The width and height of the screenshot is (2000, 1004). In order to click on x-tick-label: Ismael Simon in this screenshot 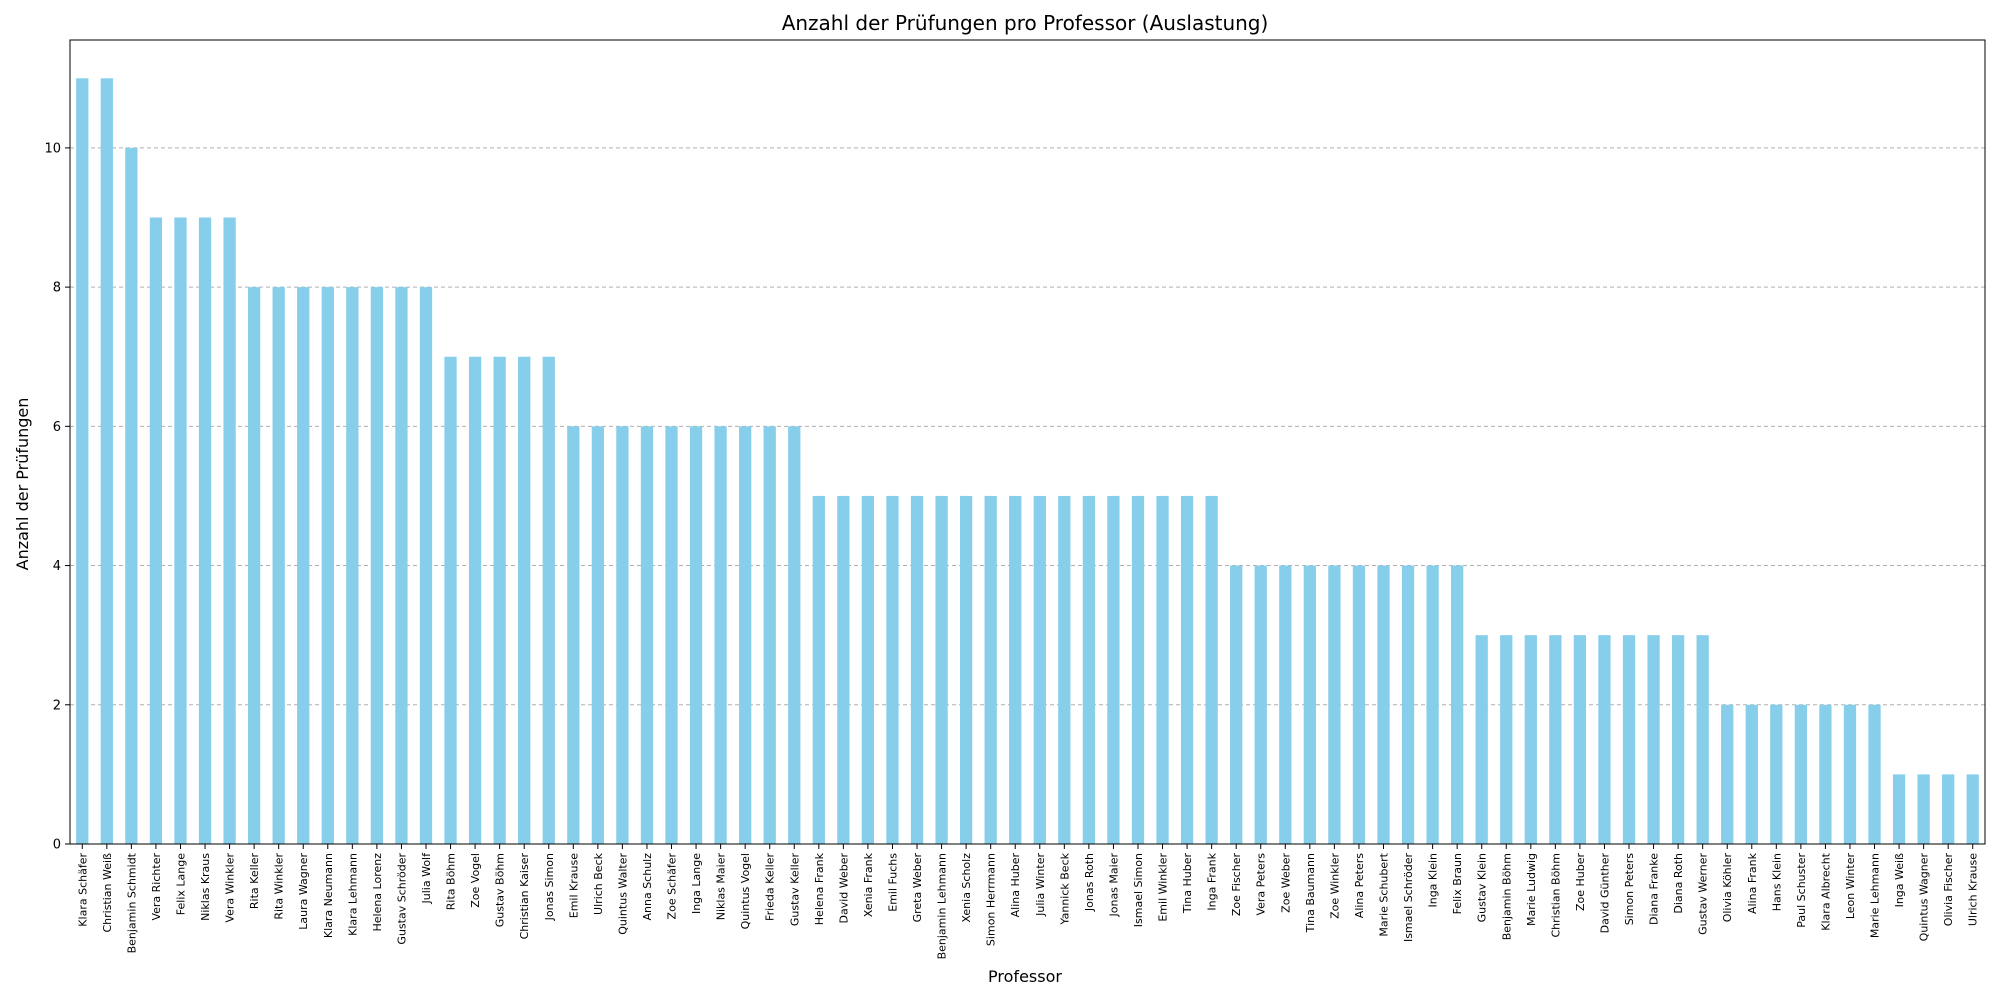, I will do `click(1138, 890)`.